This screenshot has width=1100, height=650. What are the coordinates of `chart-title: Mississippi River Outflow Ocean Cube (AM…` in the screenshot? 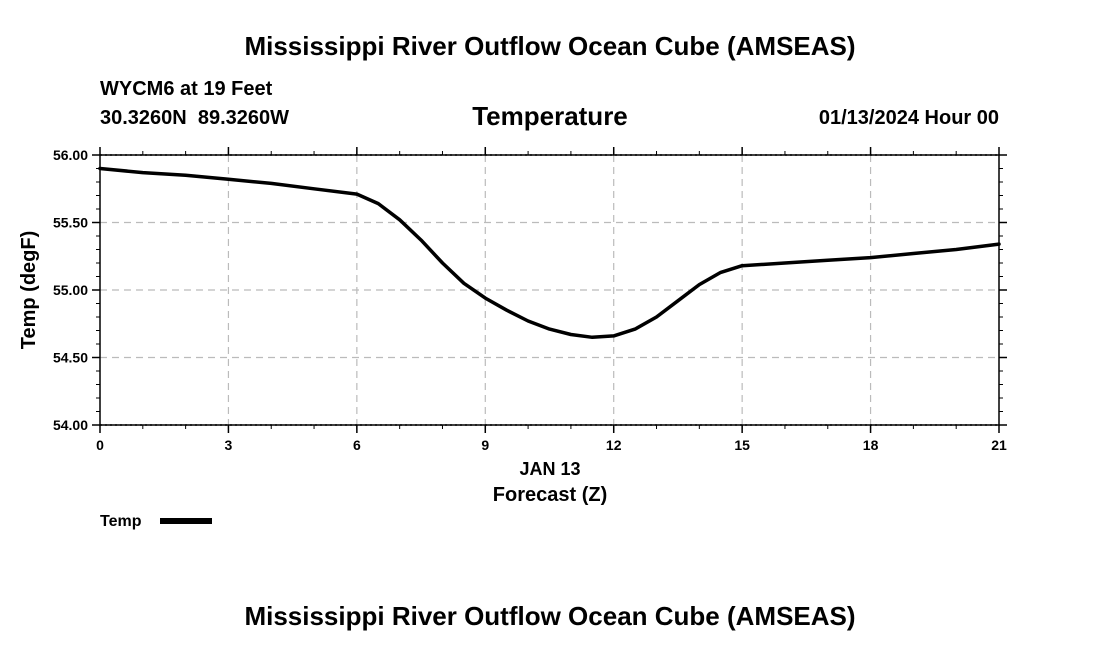 It's located at (549, 46).